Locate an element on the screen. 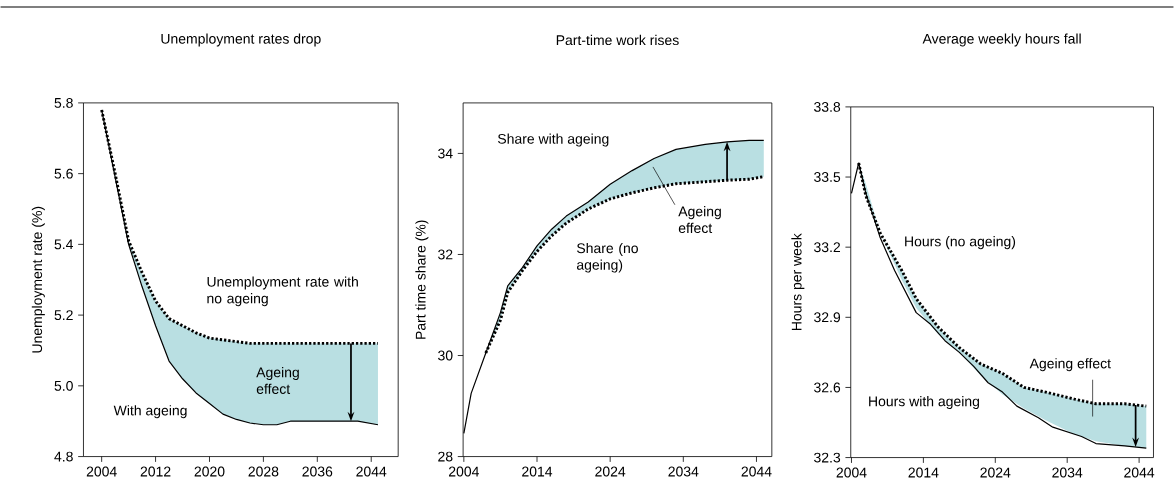 The width and height of the screenshot is (1174, 504). y-tick-label: 32.3 is located at coordinates (827, 457).